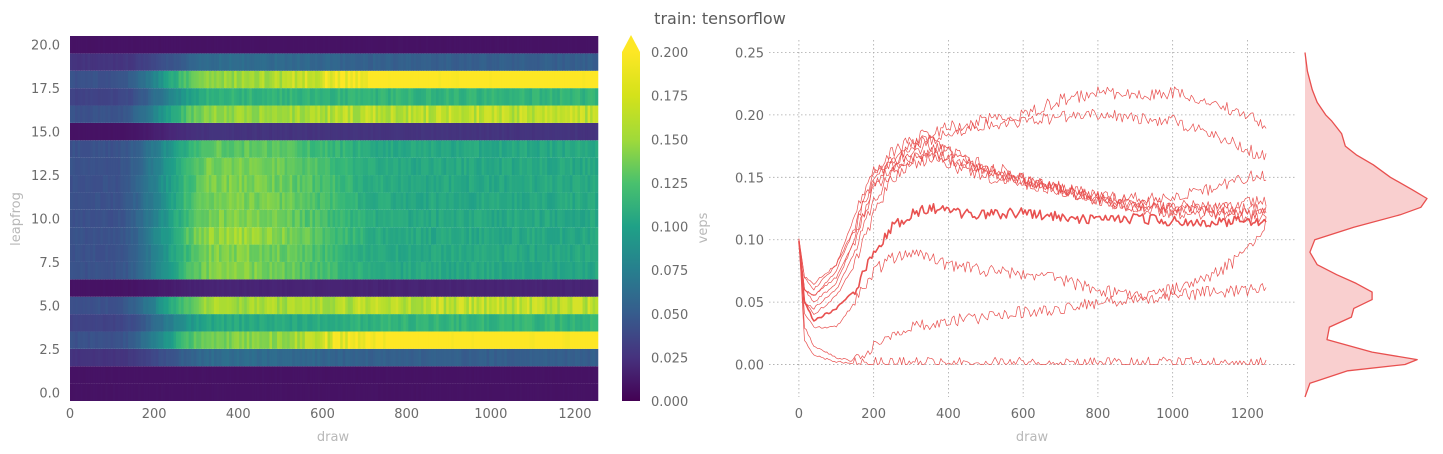  I want to click on series-line, so click(1032, 209).